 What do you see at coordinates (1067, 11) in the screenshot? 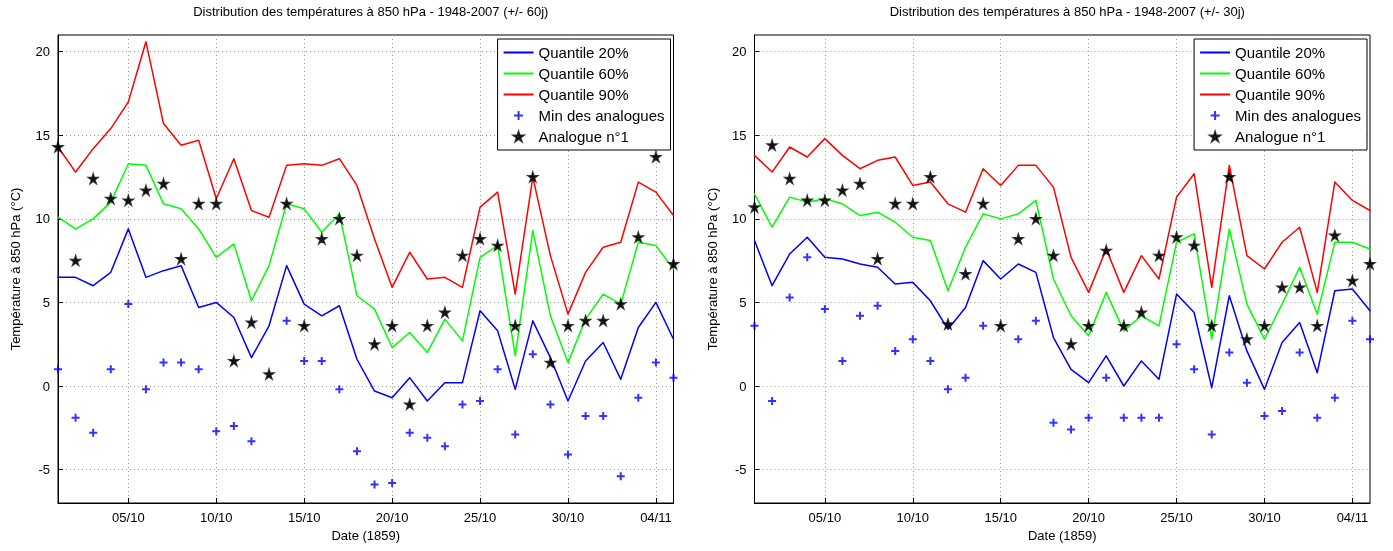
I see `chart-title: Distribution des températures à 850 hPa - 1948-2007 (+/- 30j)` at bounding box center [1067, 11].